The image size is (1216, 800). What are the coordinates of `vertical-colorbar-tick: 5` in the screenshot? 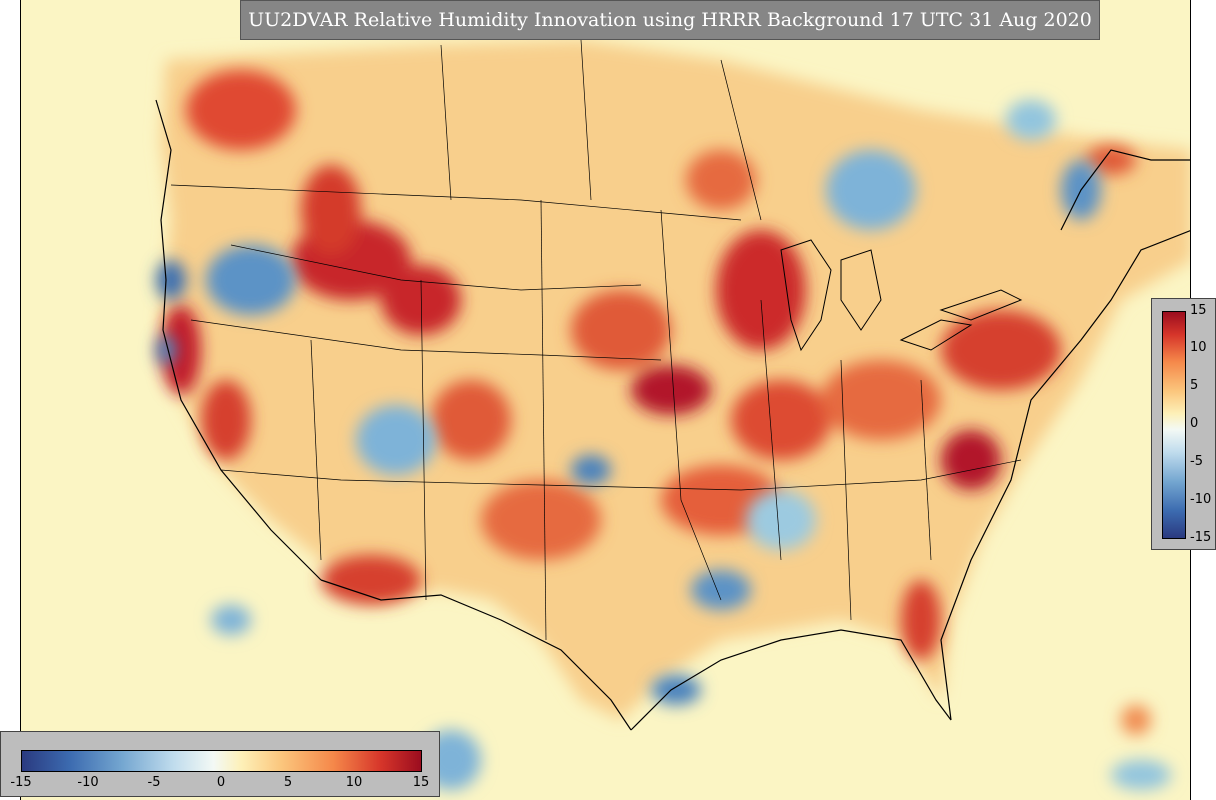 It's located at (1194, 385).